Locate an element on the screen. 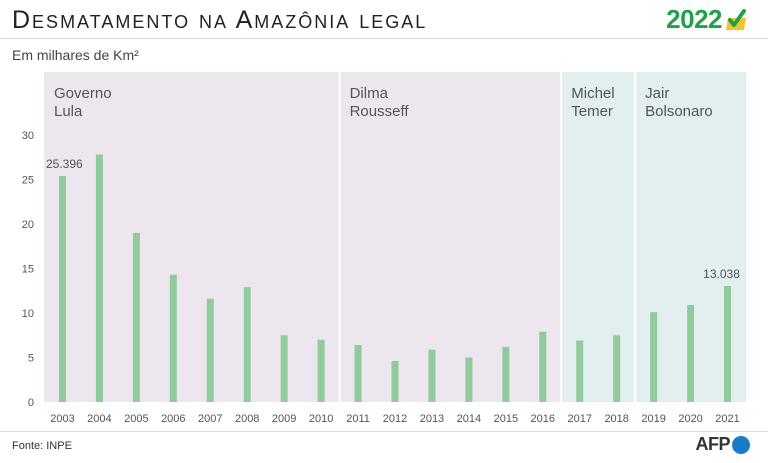  afp-logo-text: AFP is located at coordinates (713, 444).